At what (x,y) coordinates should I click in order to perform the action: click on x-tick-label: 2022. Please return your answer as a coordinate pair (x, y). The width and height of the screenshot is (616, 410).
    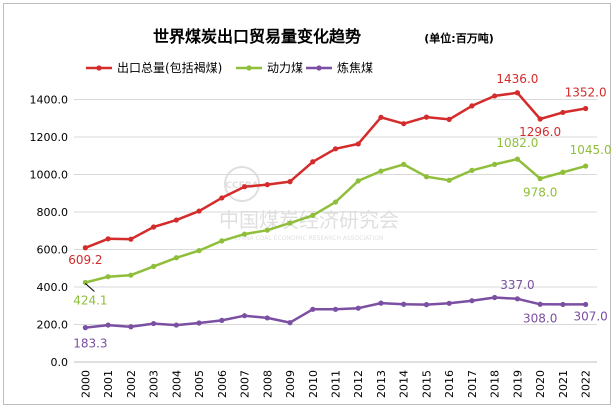
    Looking at the image, I should click on (586, 384).